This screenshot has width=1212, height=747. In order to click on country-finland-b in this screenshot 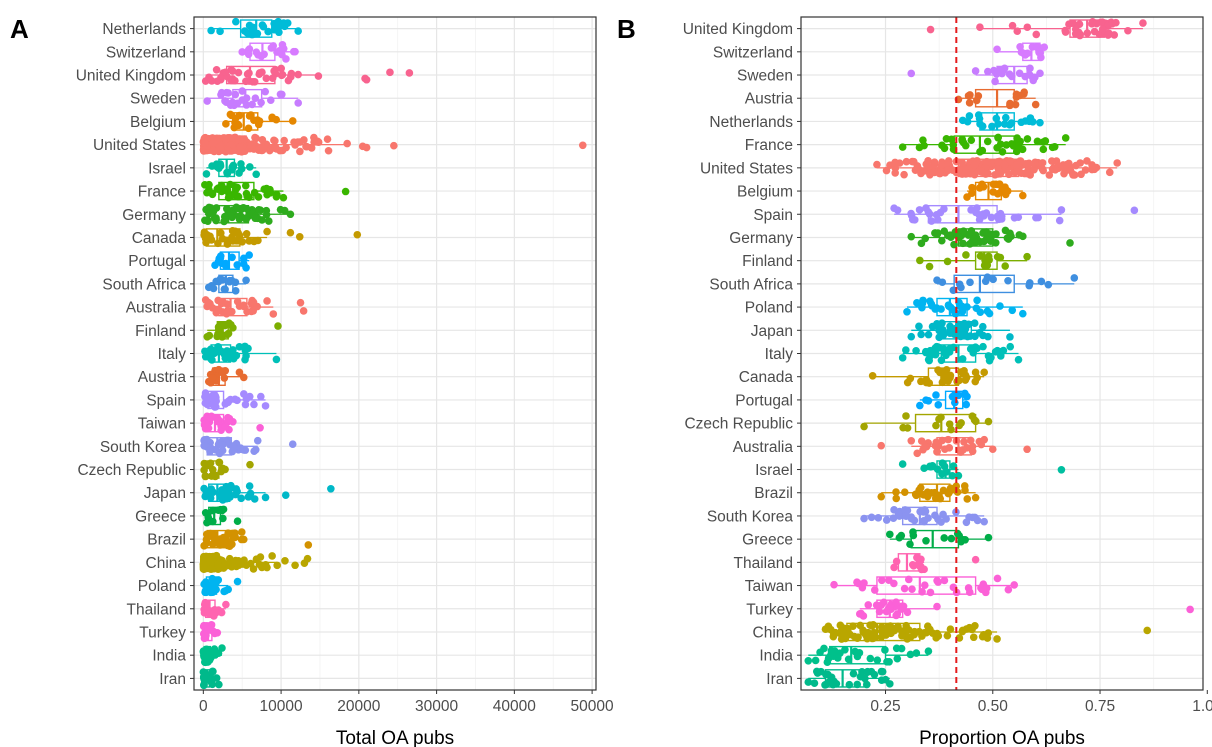, I will do `click(973, 261)`.